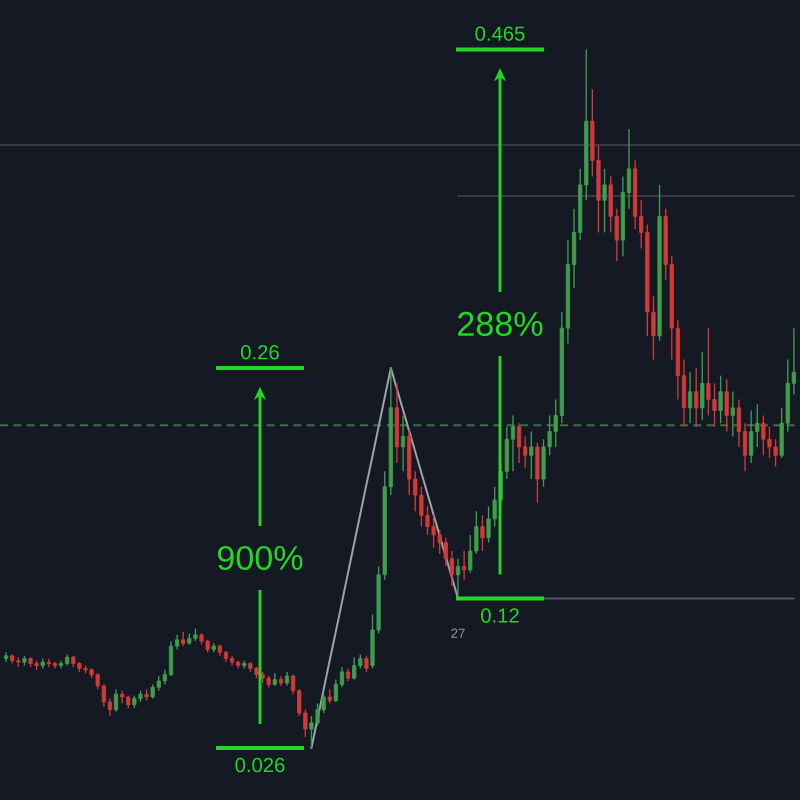 Image resolution: width=800 pixels, height=800 pixels. I want to click on text: 0.026, so click(260, 765).